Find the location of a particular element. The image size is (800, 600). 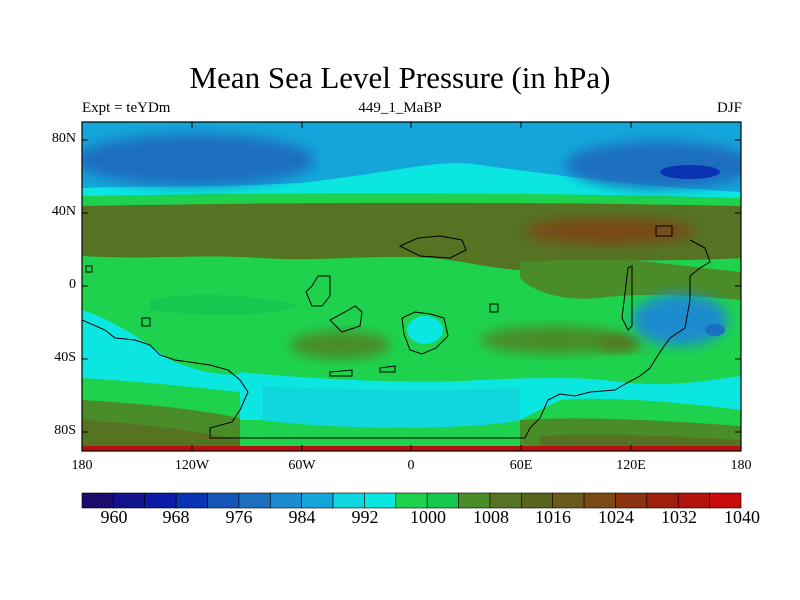

field-east-pacific is located at coordinates (161, 351).